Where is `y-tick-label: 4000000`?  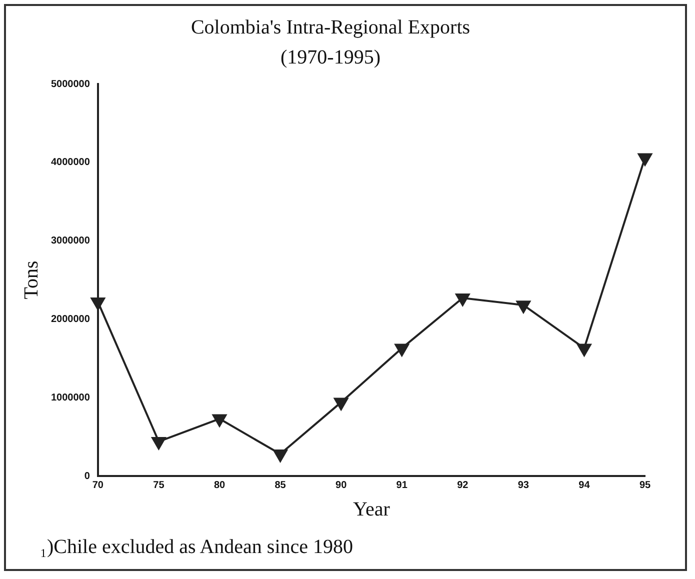 y-tick-label: 4000000 is located at coordinates (70, 162).